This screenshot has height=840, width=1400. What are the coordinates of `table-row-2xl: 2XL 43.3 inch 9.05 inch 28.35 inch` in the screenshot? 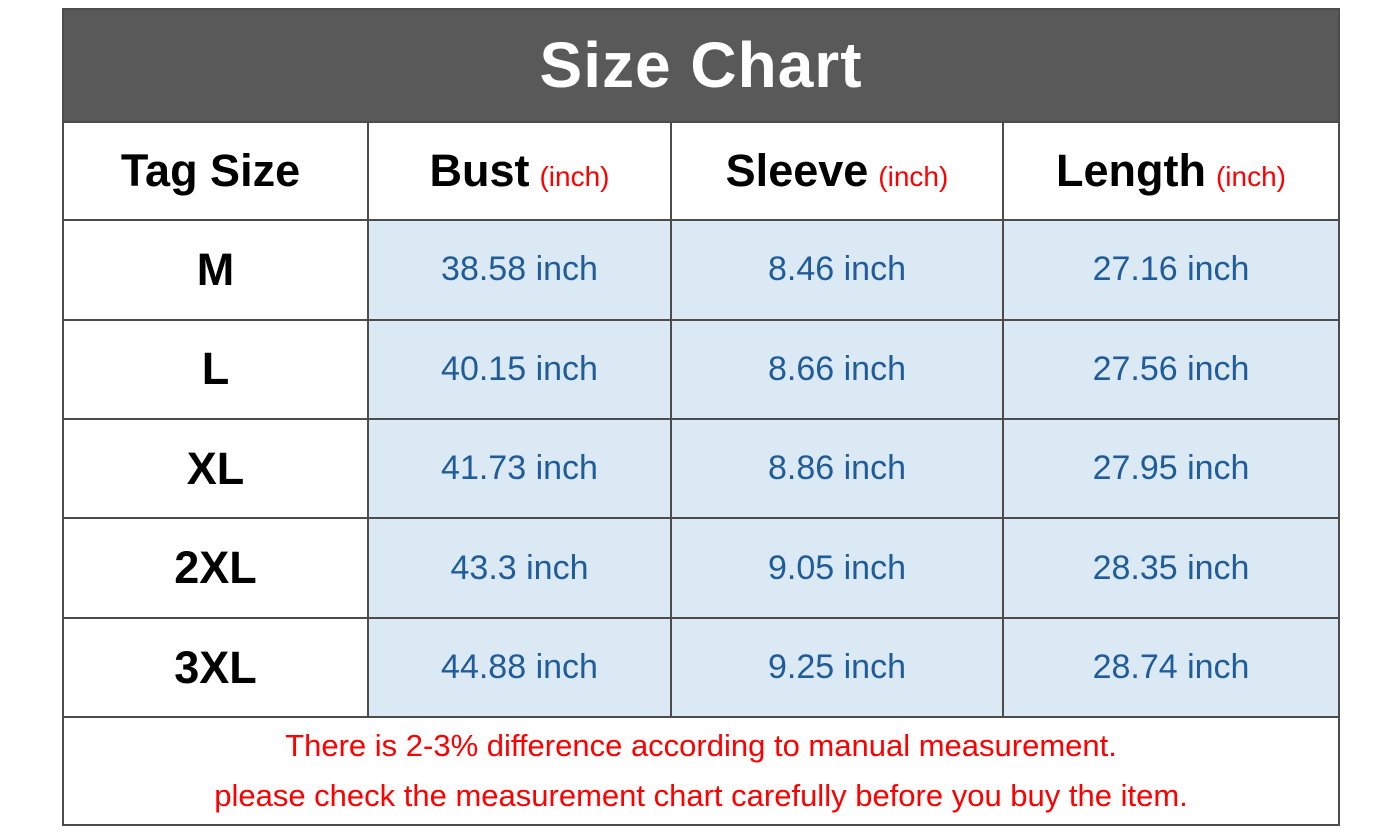 It's located at (701, 568).